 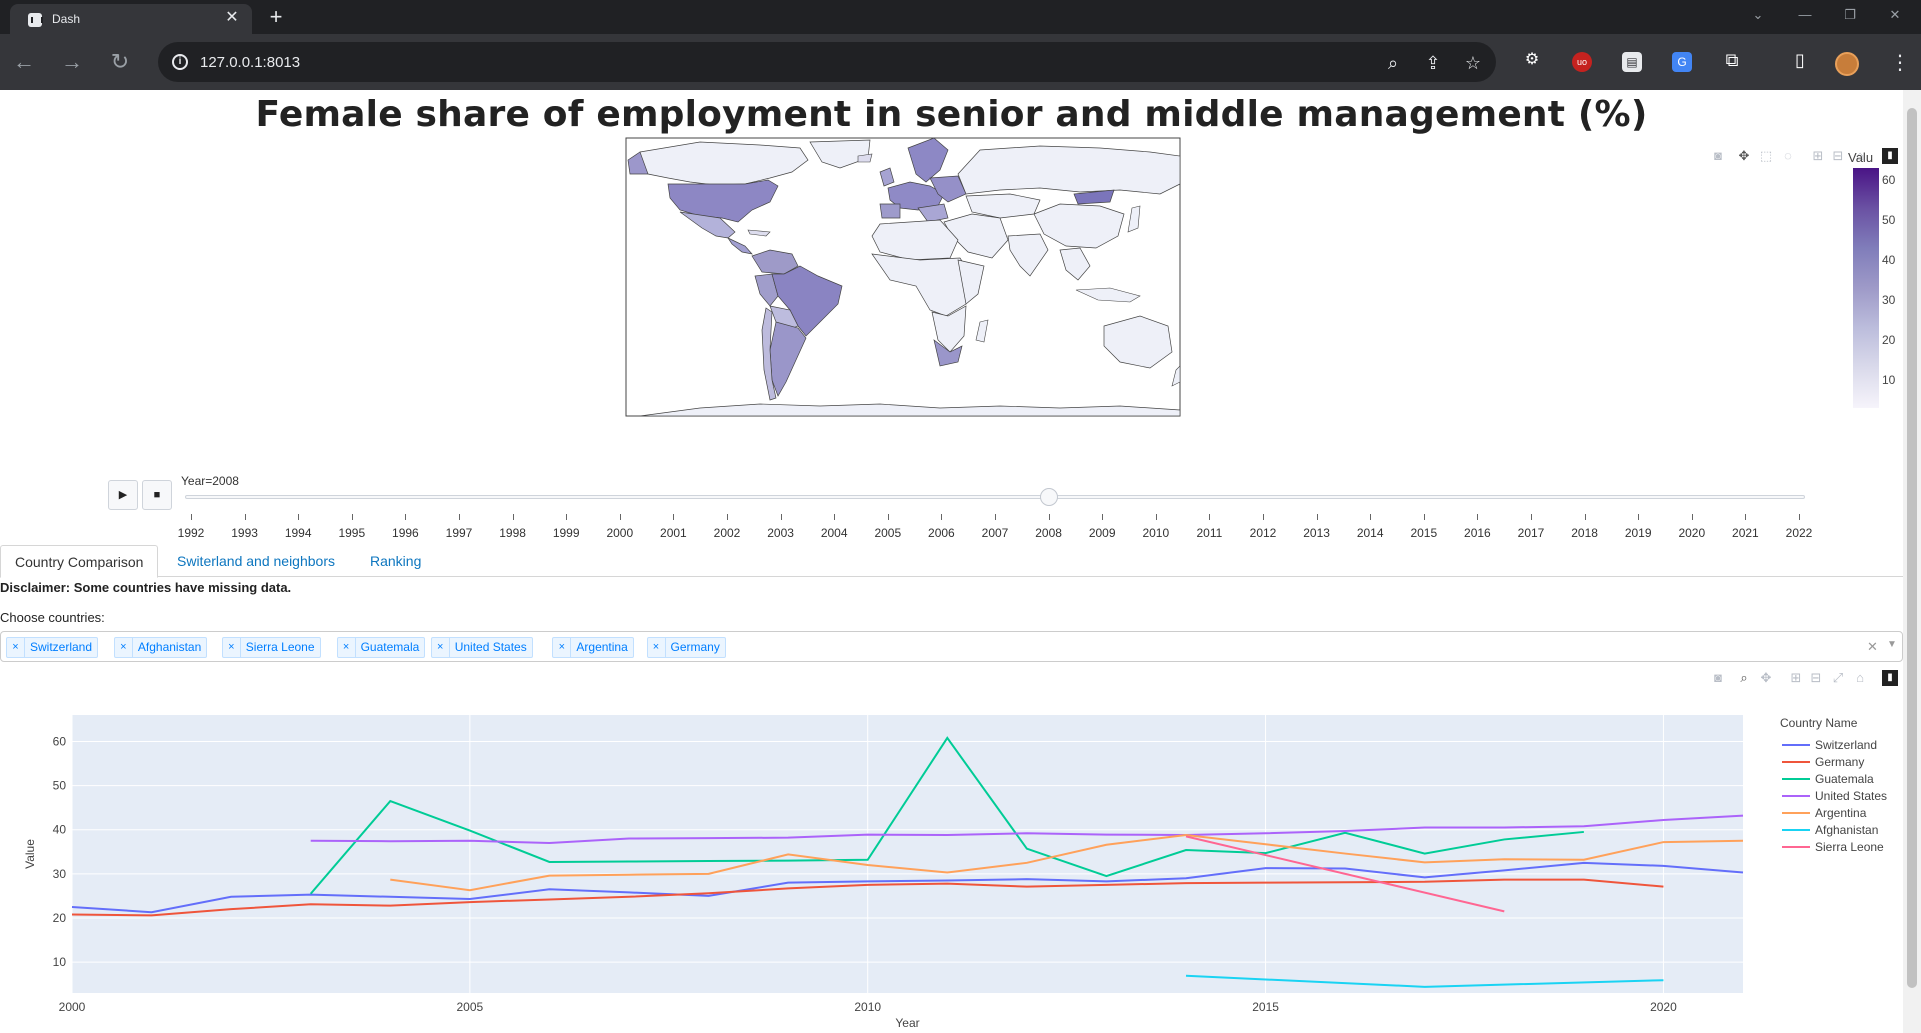 I want to click on year-tick-label: 2020, so click(x=1692, y=533).